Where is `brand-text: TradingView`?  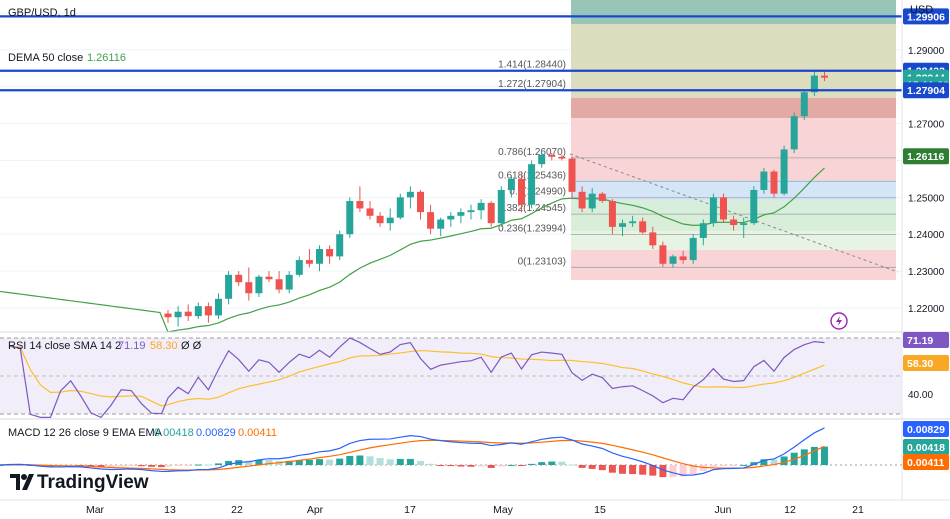 brand-text: TradingView is located at coordinates (93, 482).